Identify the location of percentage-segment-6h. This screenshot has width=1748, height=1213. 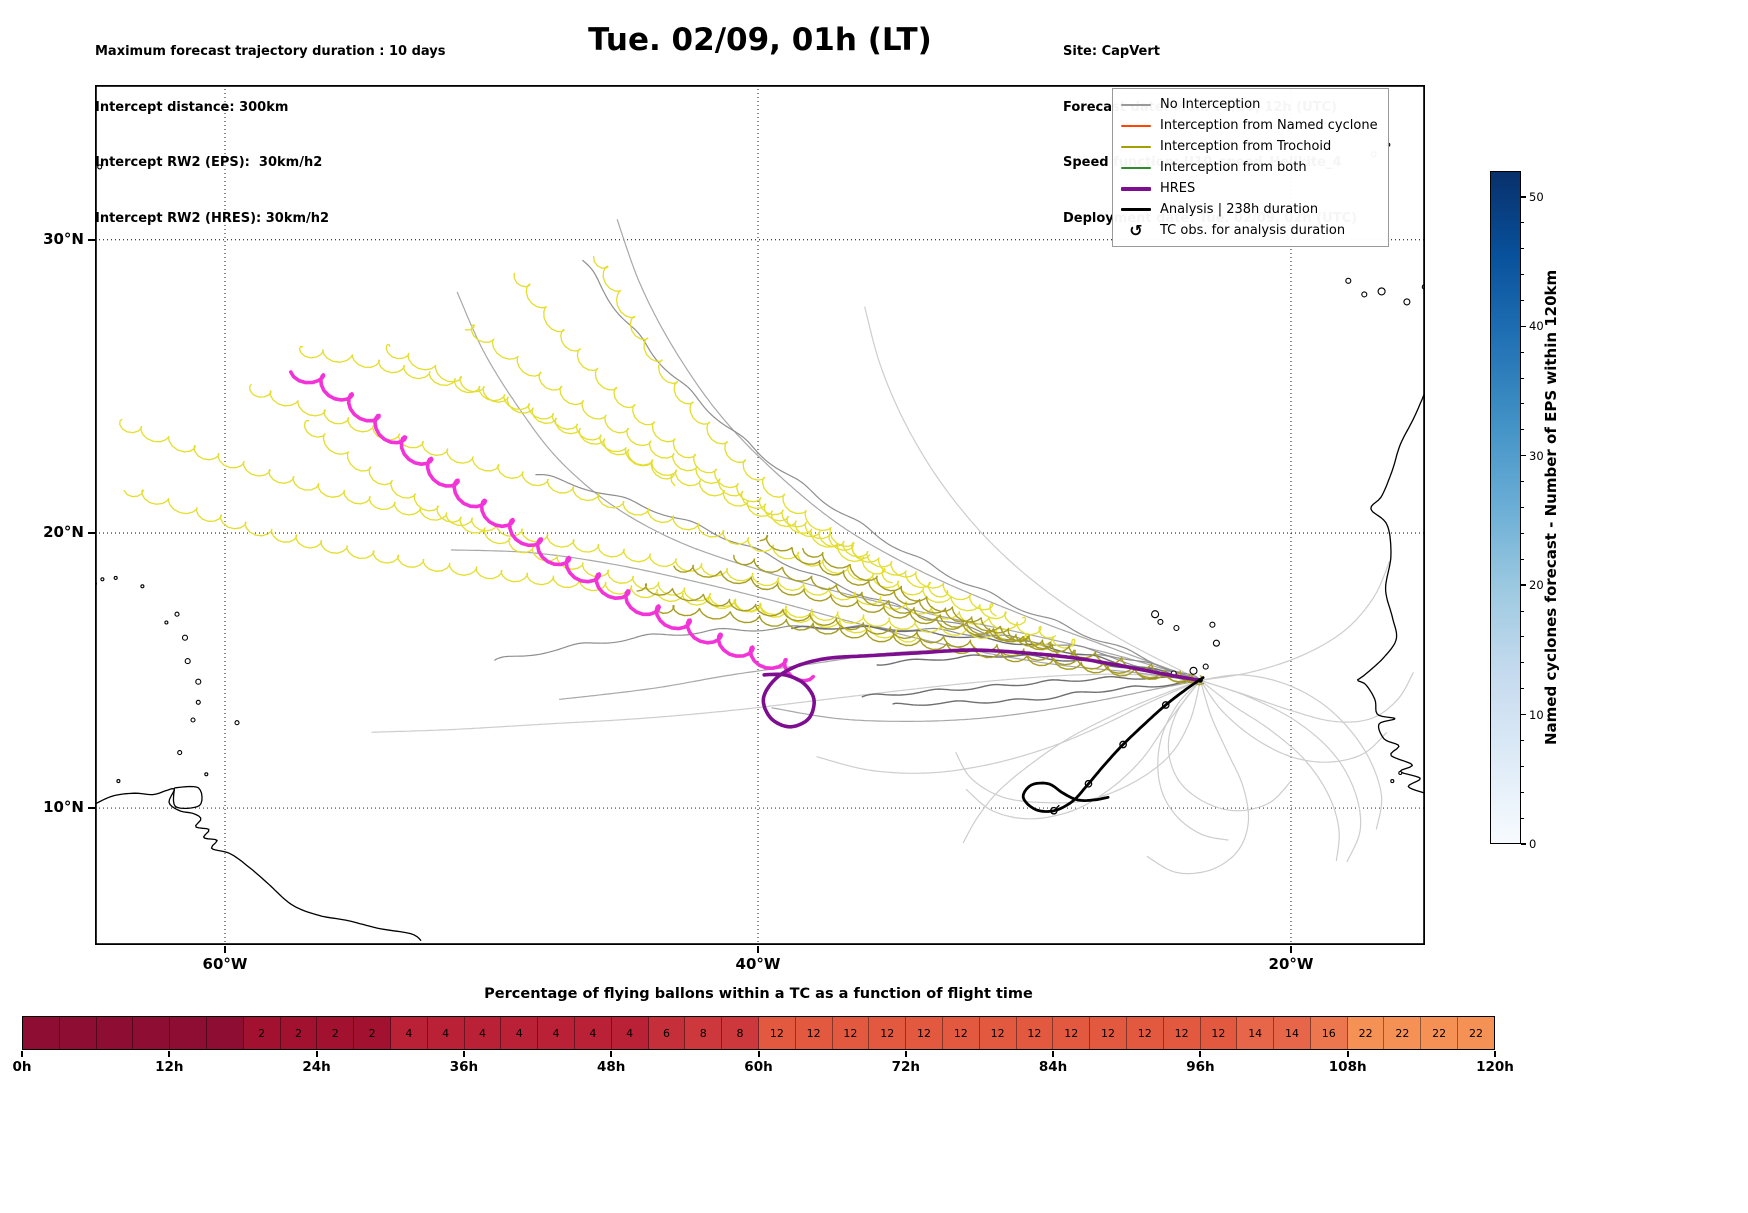
(115, 1033).